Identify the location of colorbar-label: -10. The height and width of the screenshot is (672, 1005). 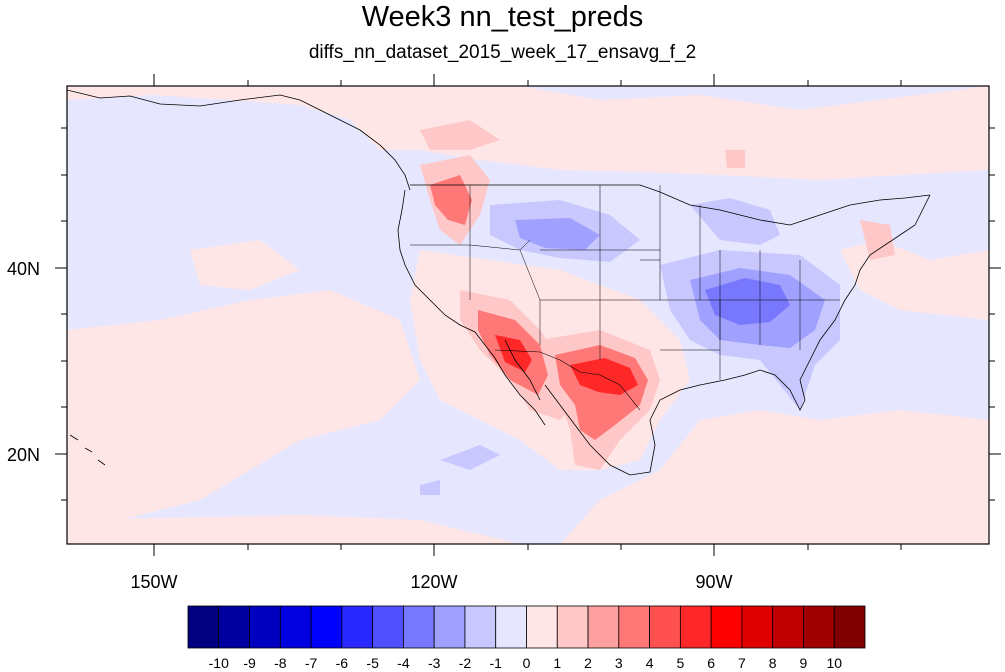
(219, 663).